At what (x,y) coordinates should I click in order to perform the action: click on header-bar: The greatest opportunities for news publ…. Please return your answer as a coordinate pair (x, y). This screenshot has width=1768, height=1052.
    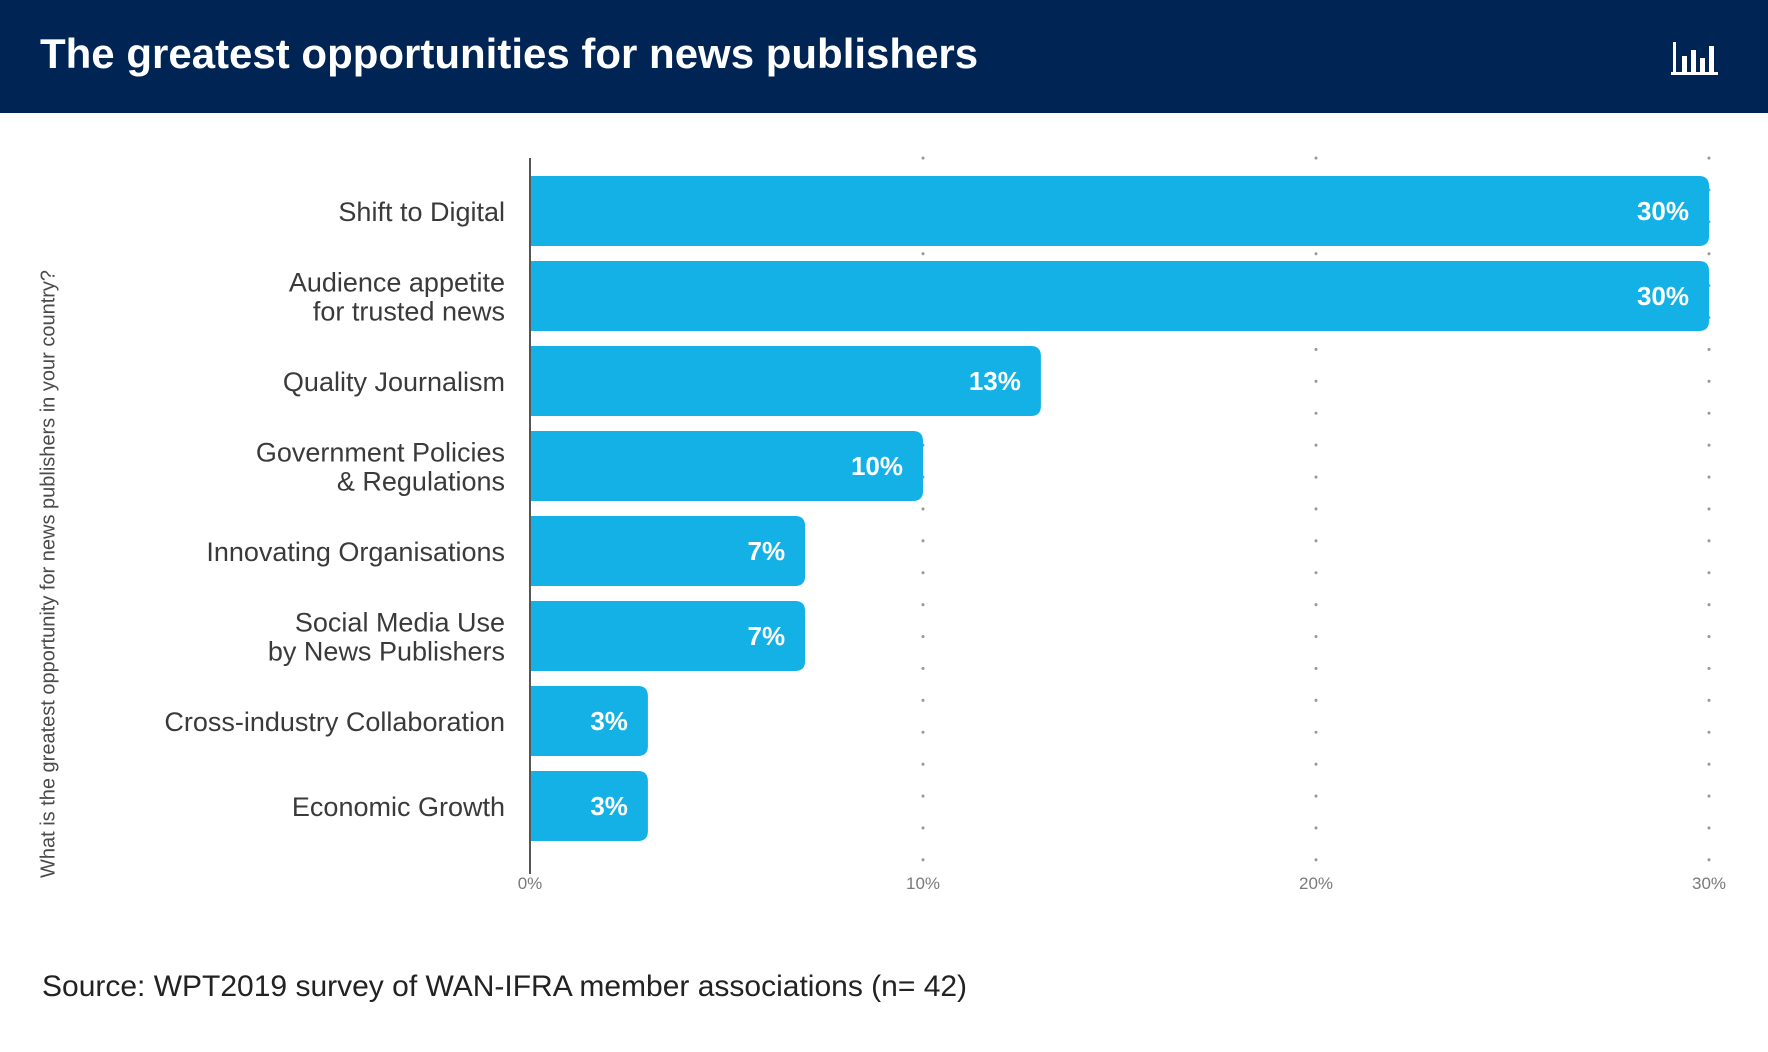
    Looking at the image, I should click on (884, 56).